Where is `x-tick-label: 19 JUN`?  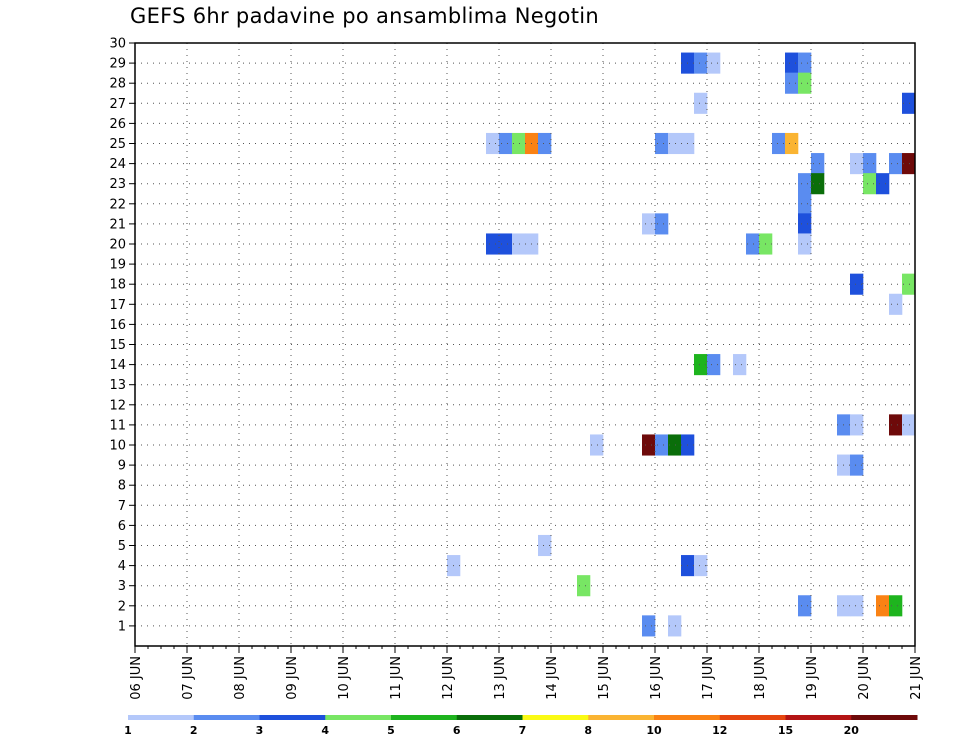 x-tick-label: 19 JUN is located at coordinates (812, 678).